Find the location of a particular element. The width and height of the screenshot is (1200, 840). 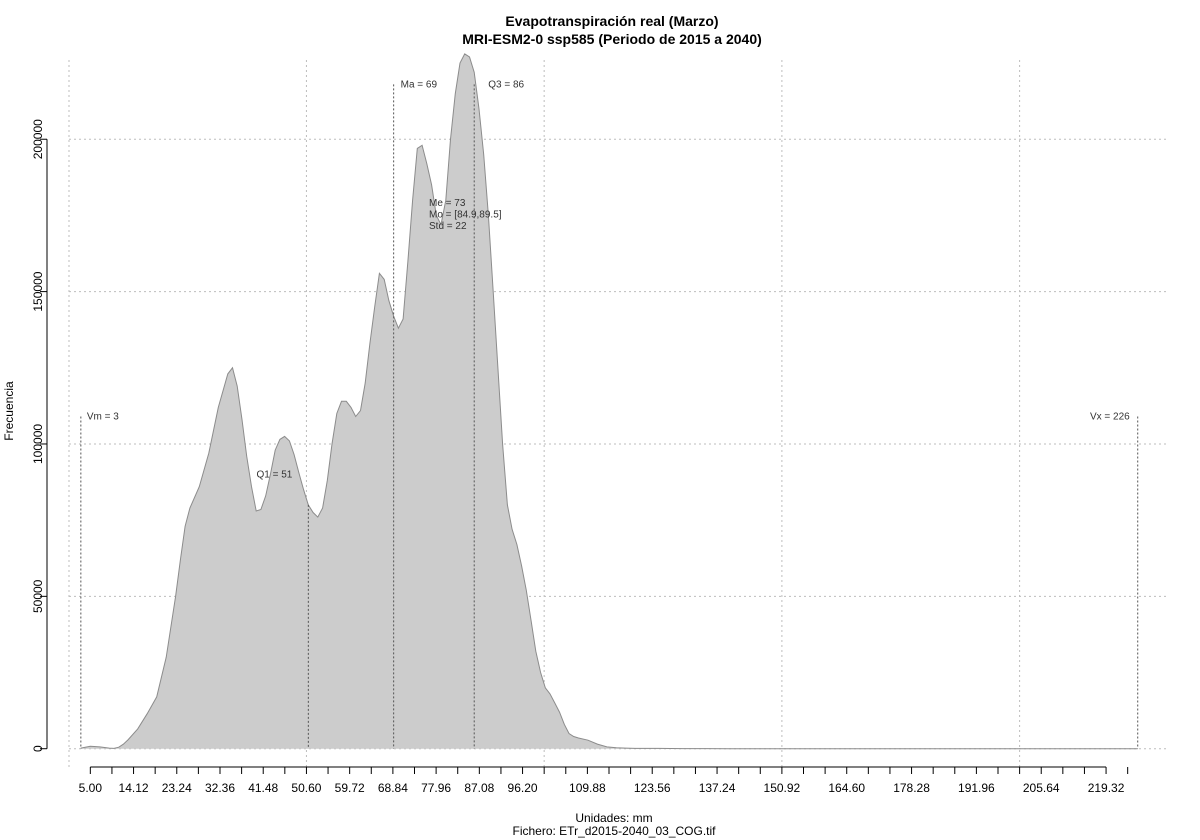

x-tick-label: 68.84 is located at coordinates (393, 788).